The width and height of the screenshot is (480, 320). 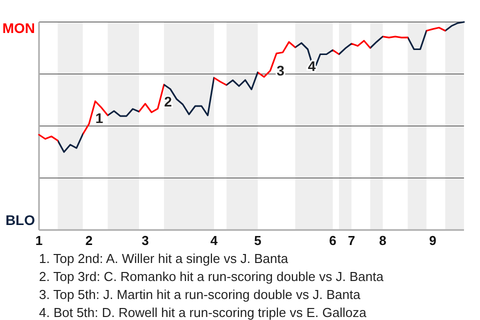 What do you see at coordinates (99, 118) in the screenshot?
I see `annotation: 1` at bounding box center [99, 118].